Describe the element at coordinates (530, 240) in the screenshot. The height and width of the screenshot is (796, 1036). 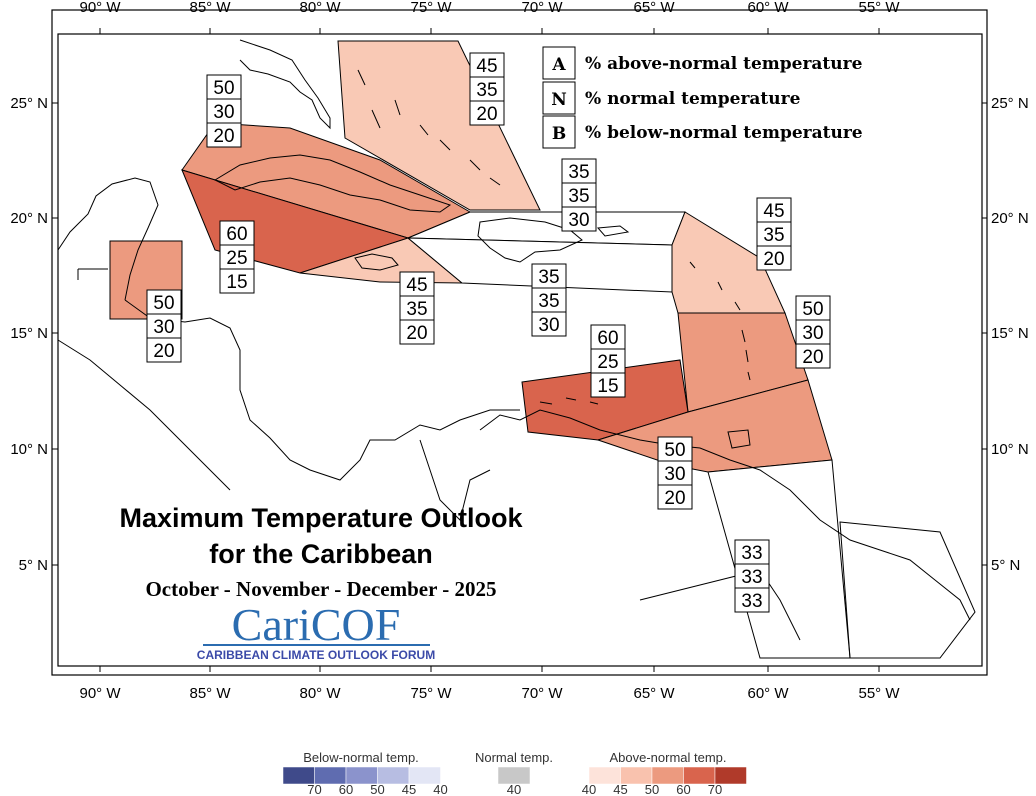
I see `hispaniola-coast` at that location.